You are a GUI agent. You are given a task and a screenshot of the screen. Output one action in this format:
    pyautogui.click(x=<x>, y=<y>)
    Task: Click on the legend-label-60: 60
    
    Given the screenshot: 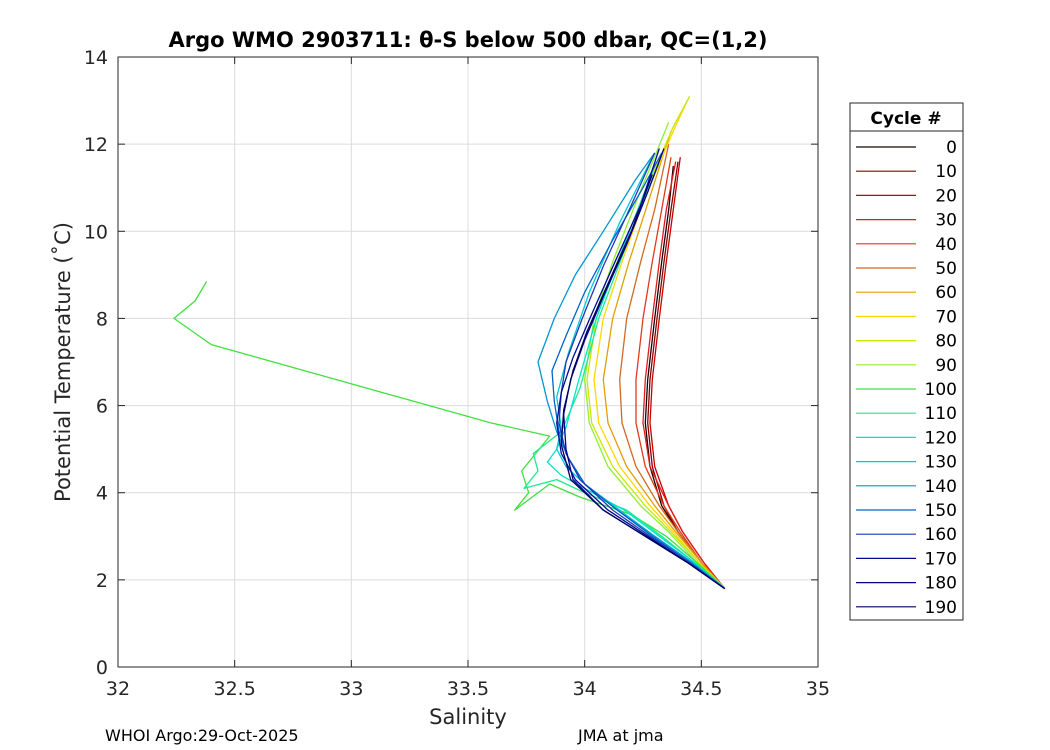 What is the action you would take?
    pyautogui.click(x=946, y=293)
    